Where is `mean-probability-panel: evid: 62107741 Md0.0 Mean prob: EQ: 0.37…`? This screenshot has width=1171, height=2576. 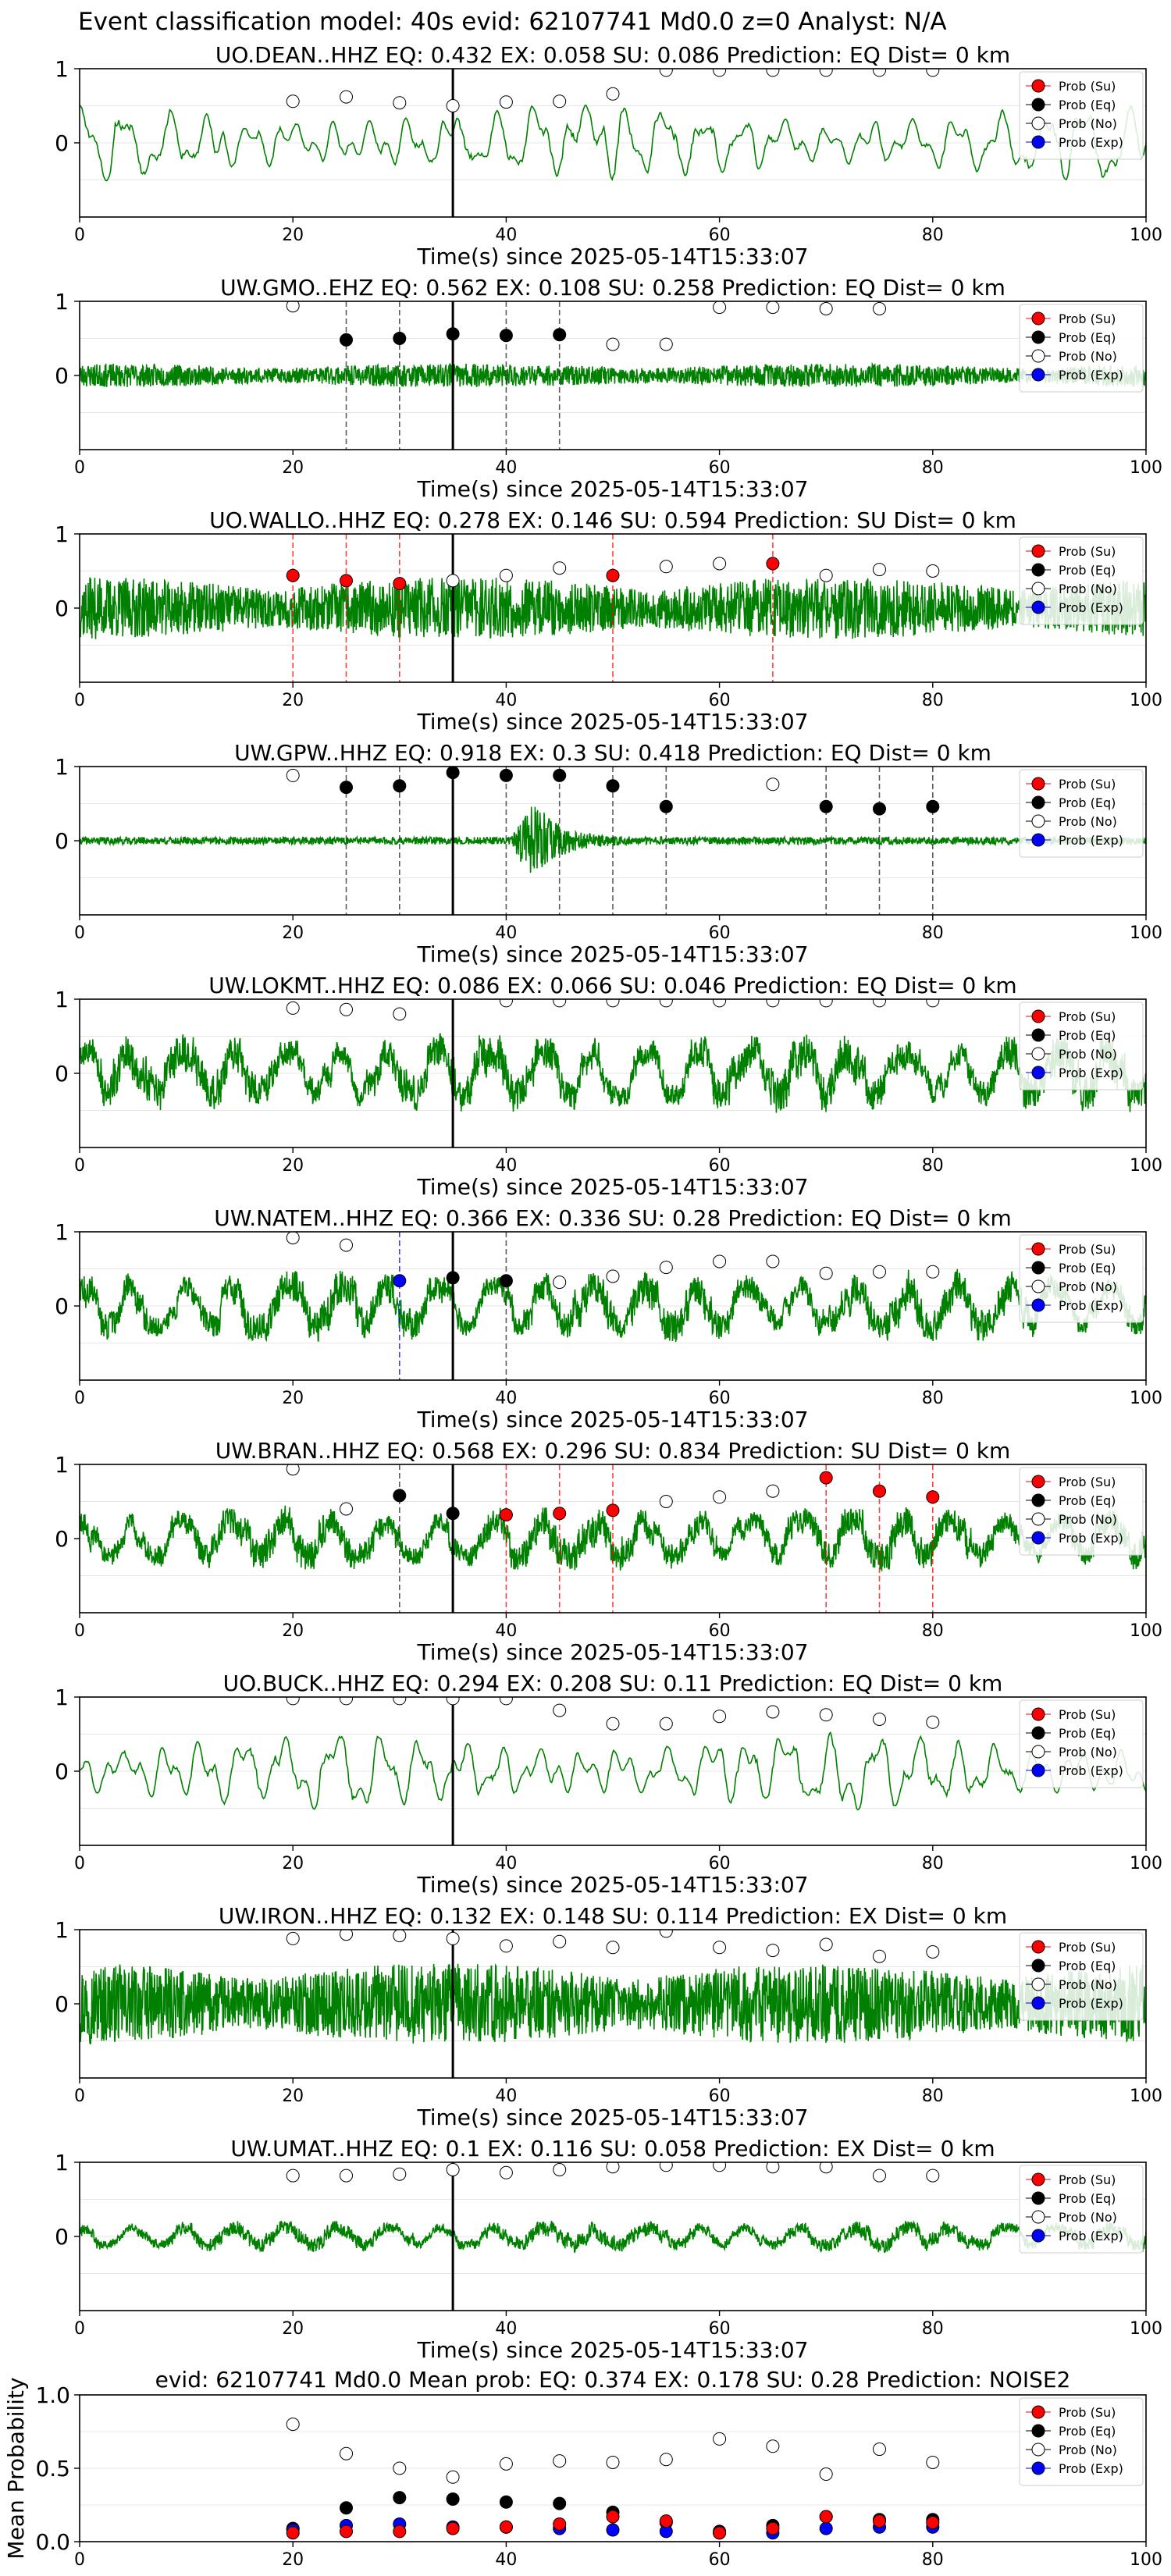 mean-probability-panel: evid: 62107741 Md0.0 Mean prob: EQ: 0.37… is located at coordinates (582, 2468).